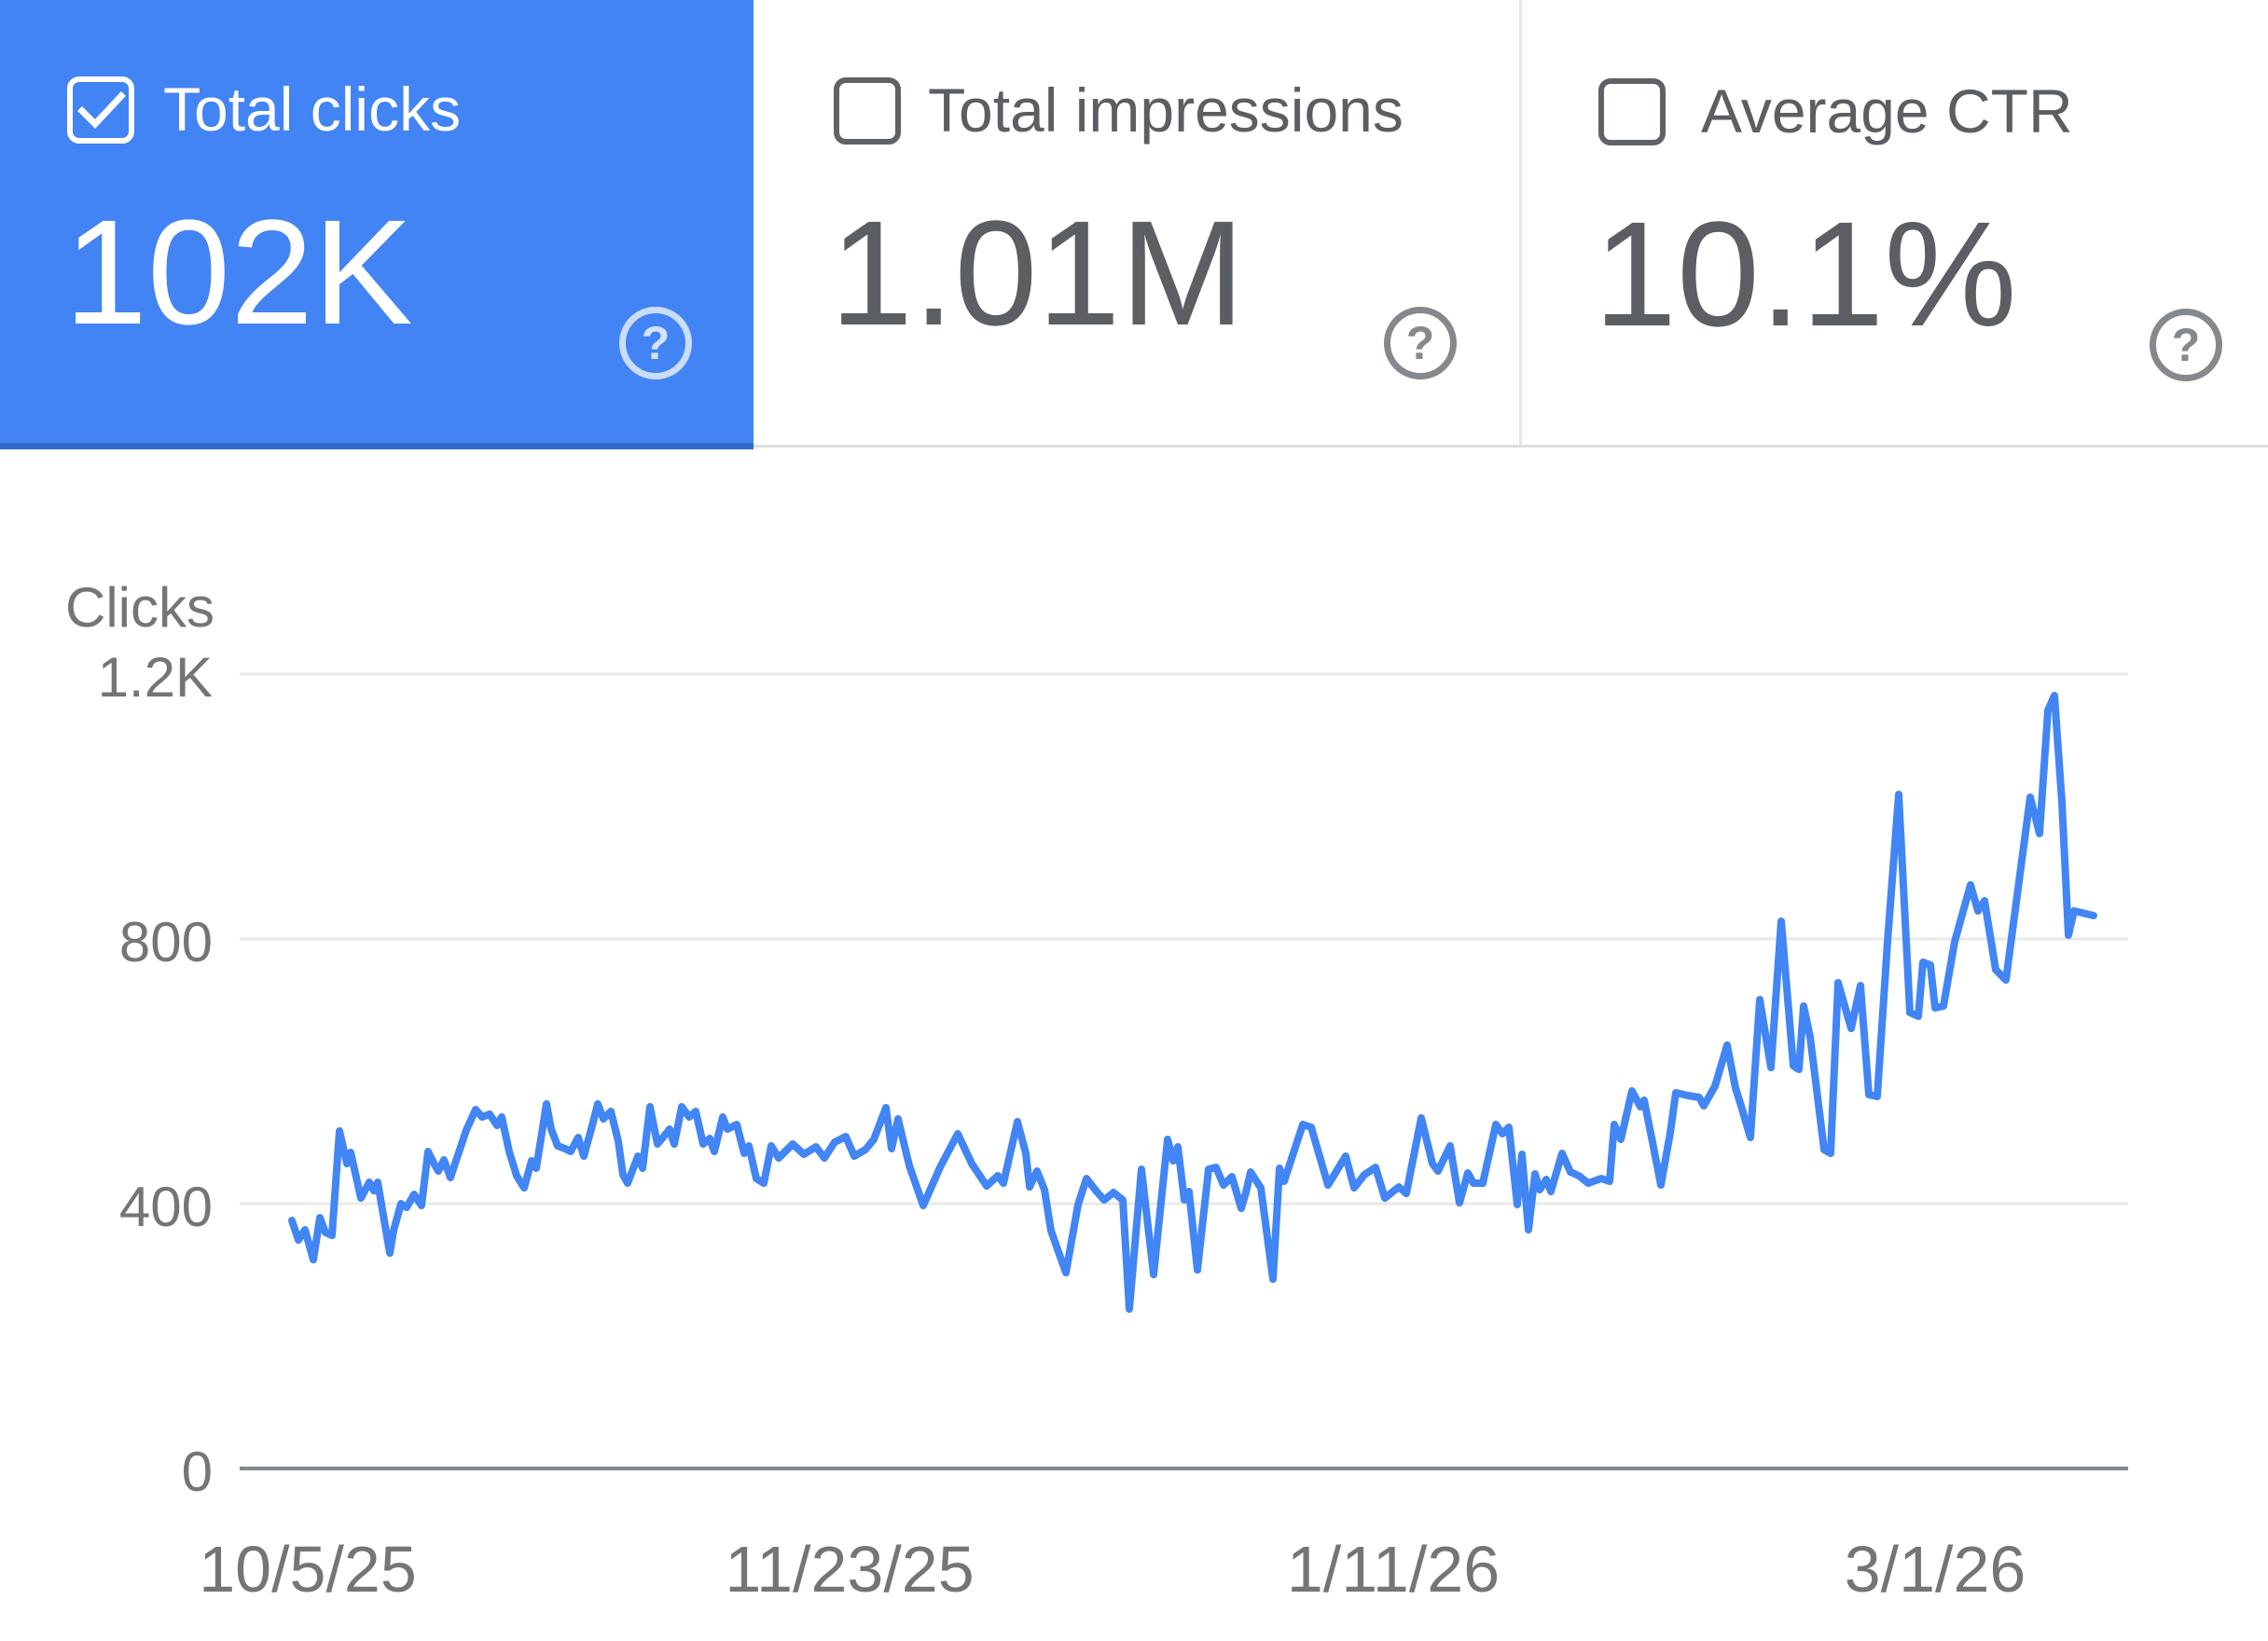 This screenshot has height=1641, width=2268. What do you see at coordinates (155, 677) in the screenshot?
I see `svg-text: 1.2K` at bounding box center [155, 677].